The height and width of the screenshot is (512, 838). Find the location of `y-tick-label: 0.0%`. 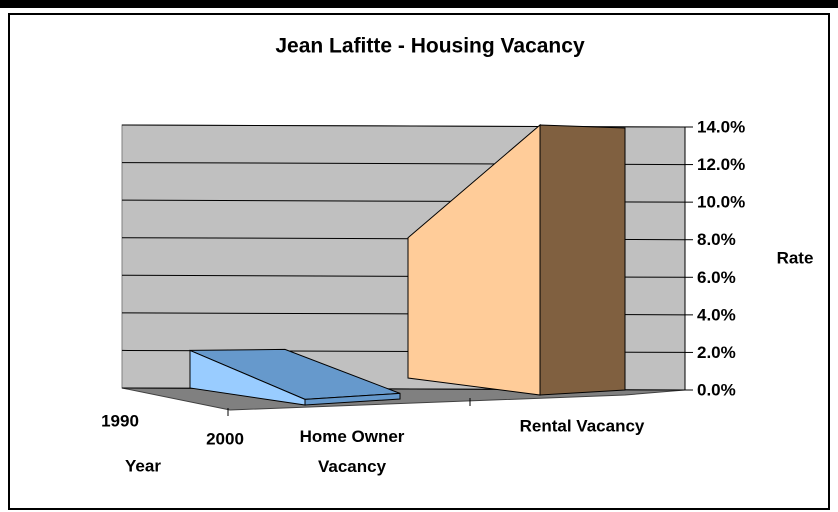

y-tick-label: 0.0% is located at coordinates (716, 389).